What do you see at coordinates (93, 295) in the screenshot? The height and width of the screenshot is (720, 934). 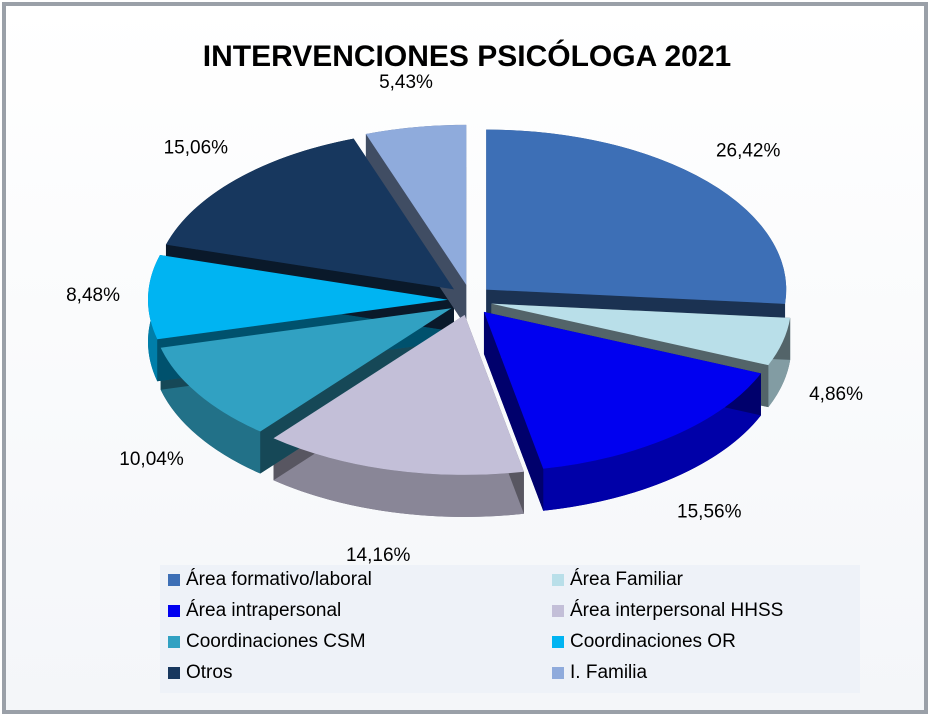 I see `data-label: 8,48%` at bounding box center [93, 295].